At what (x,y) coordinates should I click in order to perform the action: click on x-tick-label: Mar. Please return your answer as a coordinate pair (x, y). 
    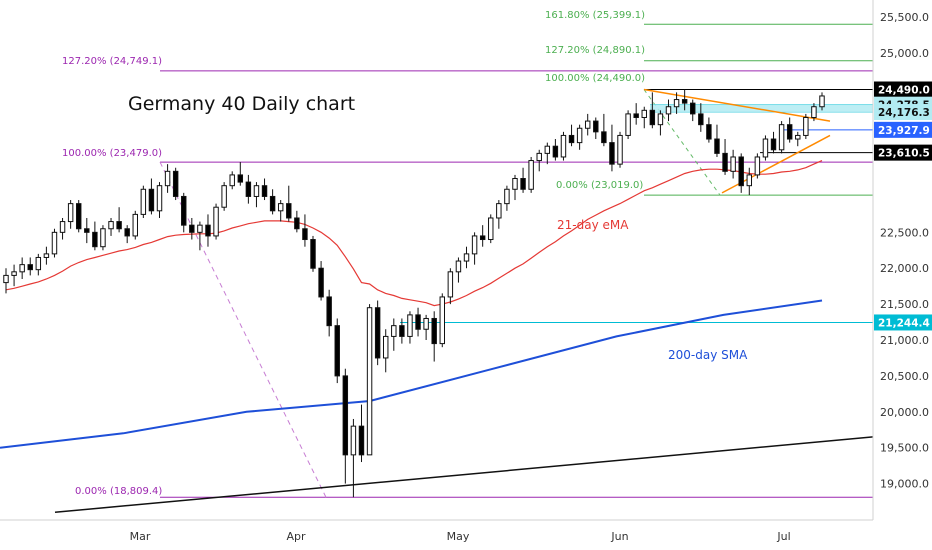
    Looking at the image, I should click on (140, 536).